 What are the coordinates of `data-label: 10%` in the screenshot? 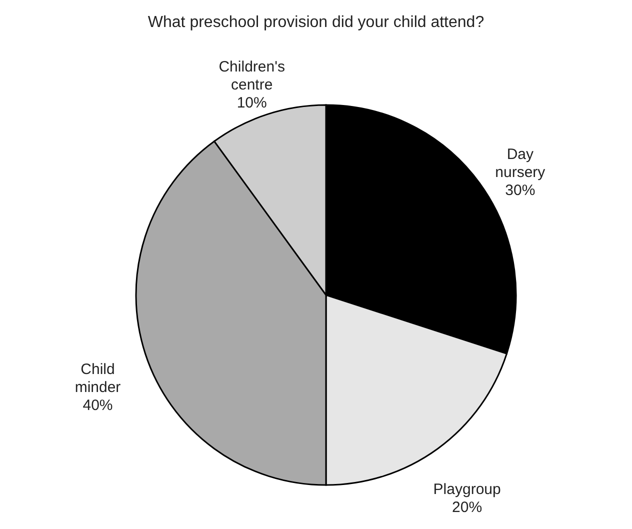 It's located at (251, 103).